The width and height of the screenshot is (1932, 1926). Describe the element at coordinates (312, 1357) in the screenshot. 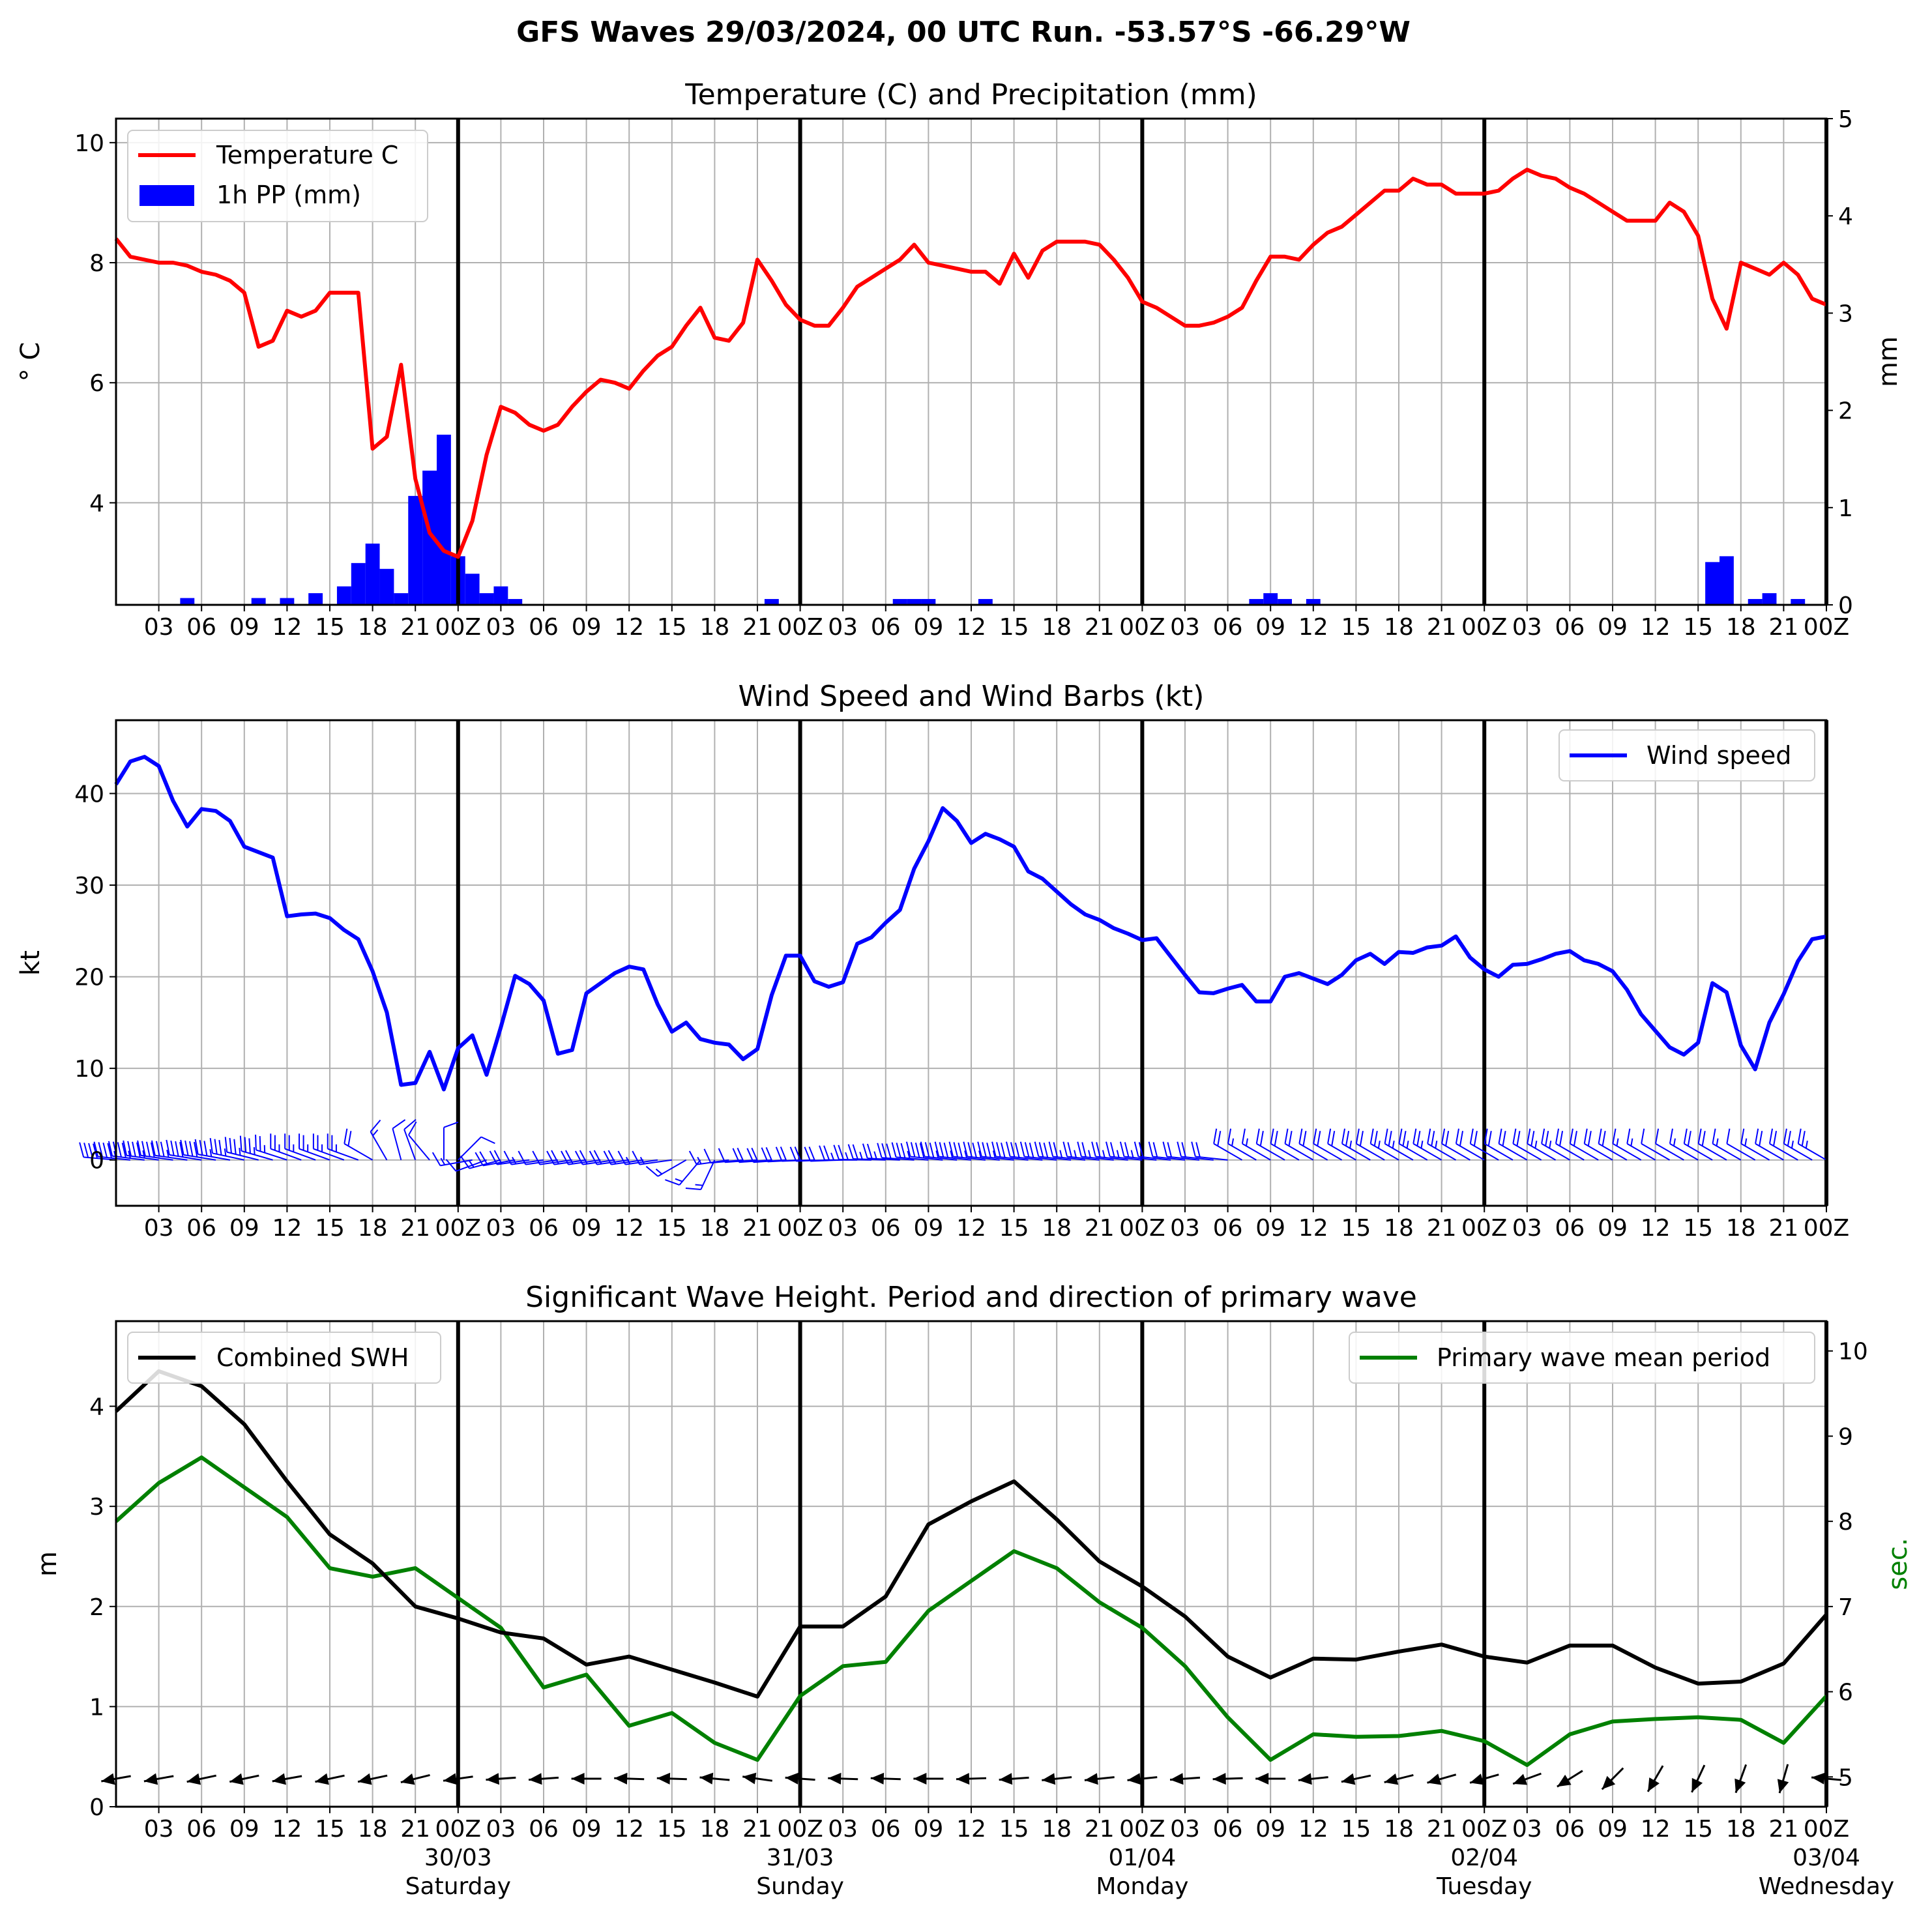

I see `legend-label: Combined SWH` at that location.